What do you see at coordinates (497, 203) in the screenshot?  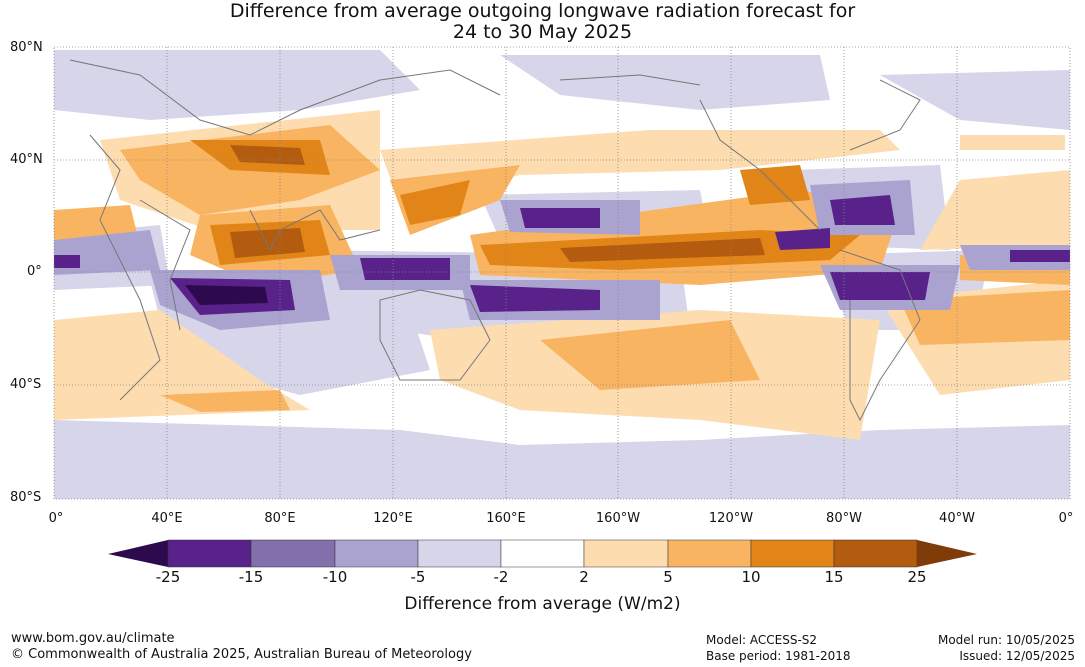 I see `anomaly-very-strong-positive-areas` at bounding box center [497, 203].